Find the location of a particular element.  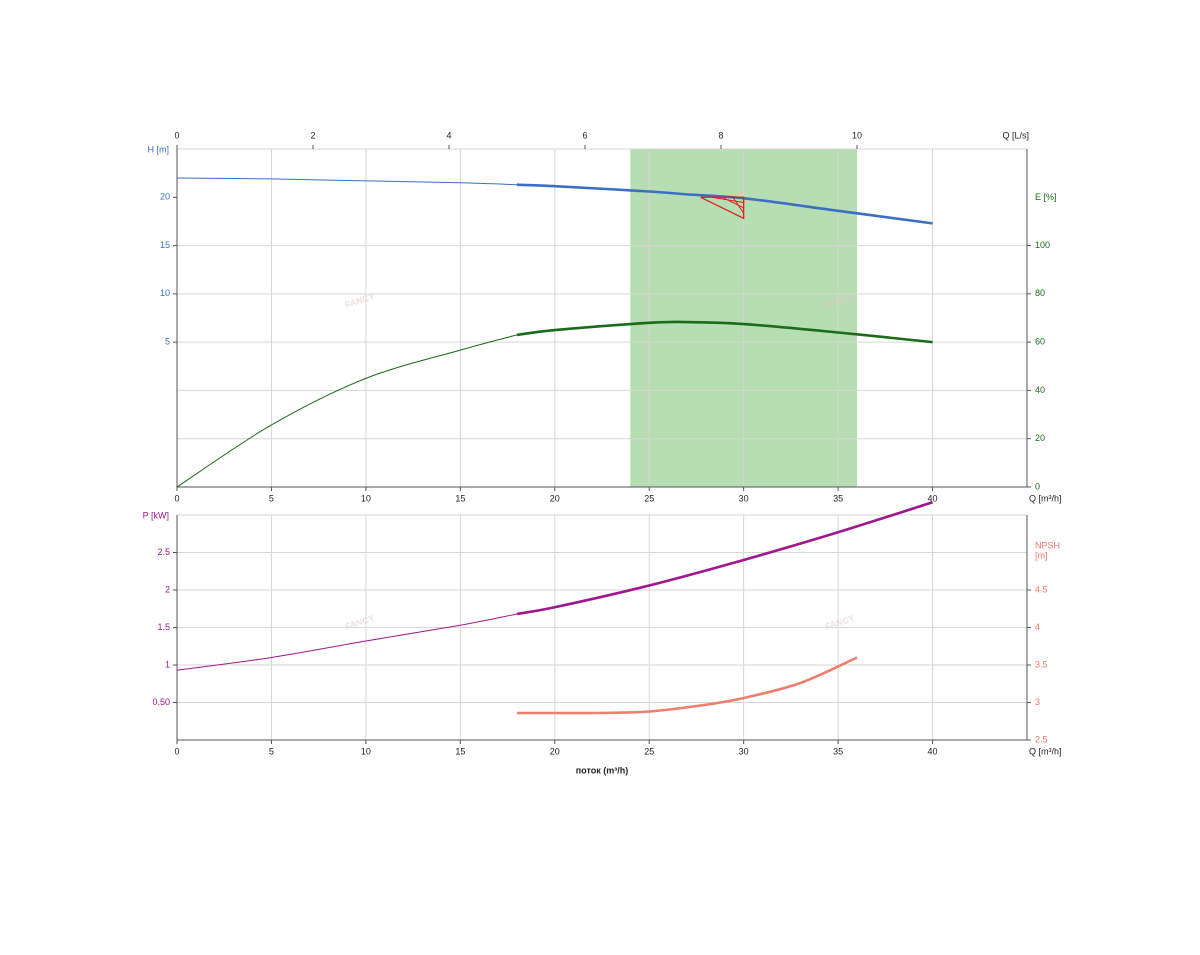

y2-axis-label: E [%] is located at coordinates (1046, 197).